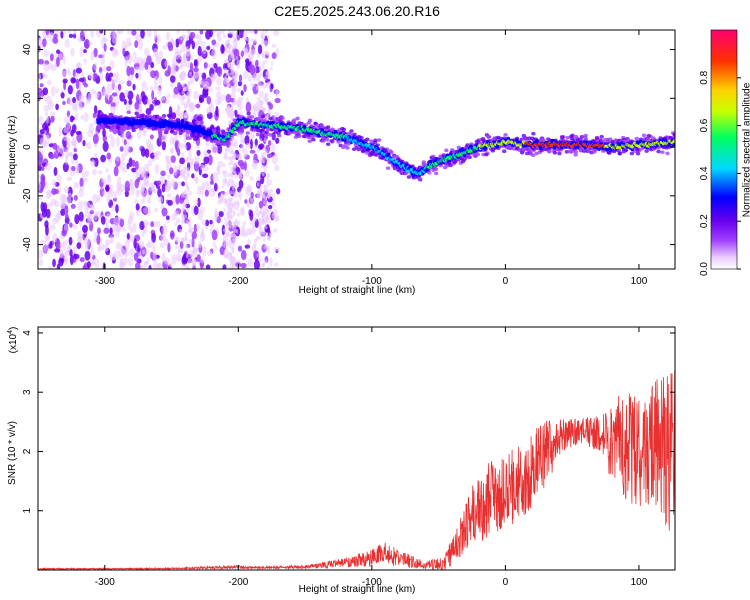  I want to click on y-tick-label: 0, so click(27, 147).